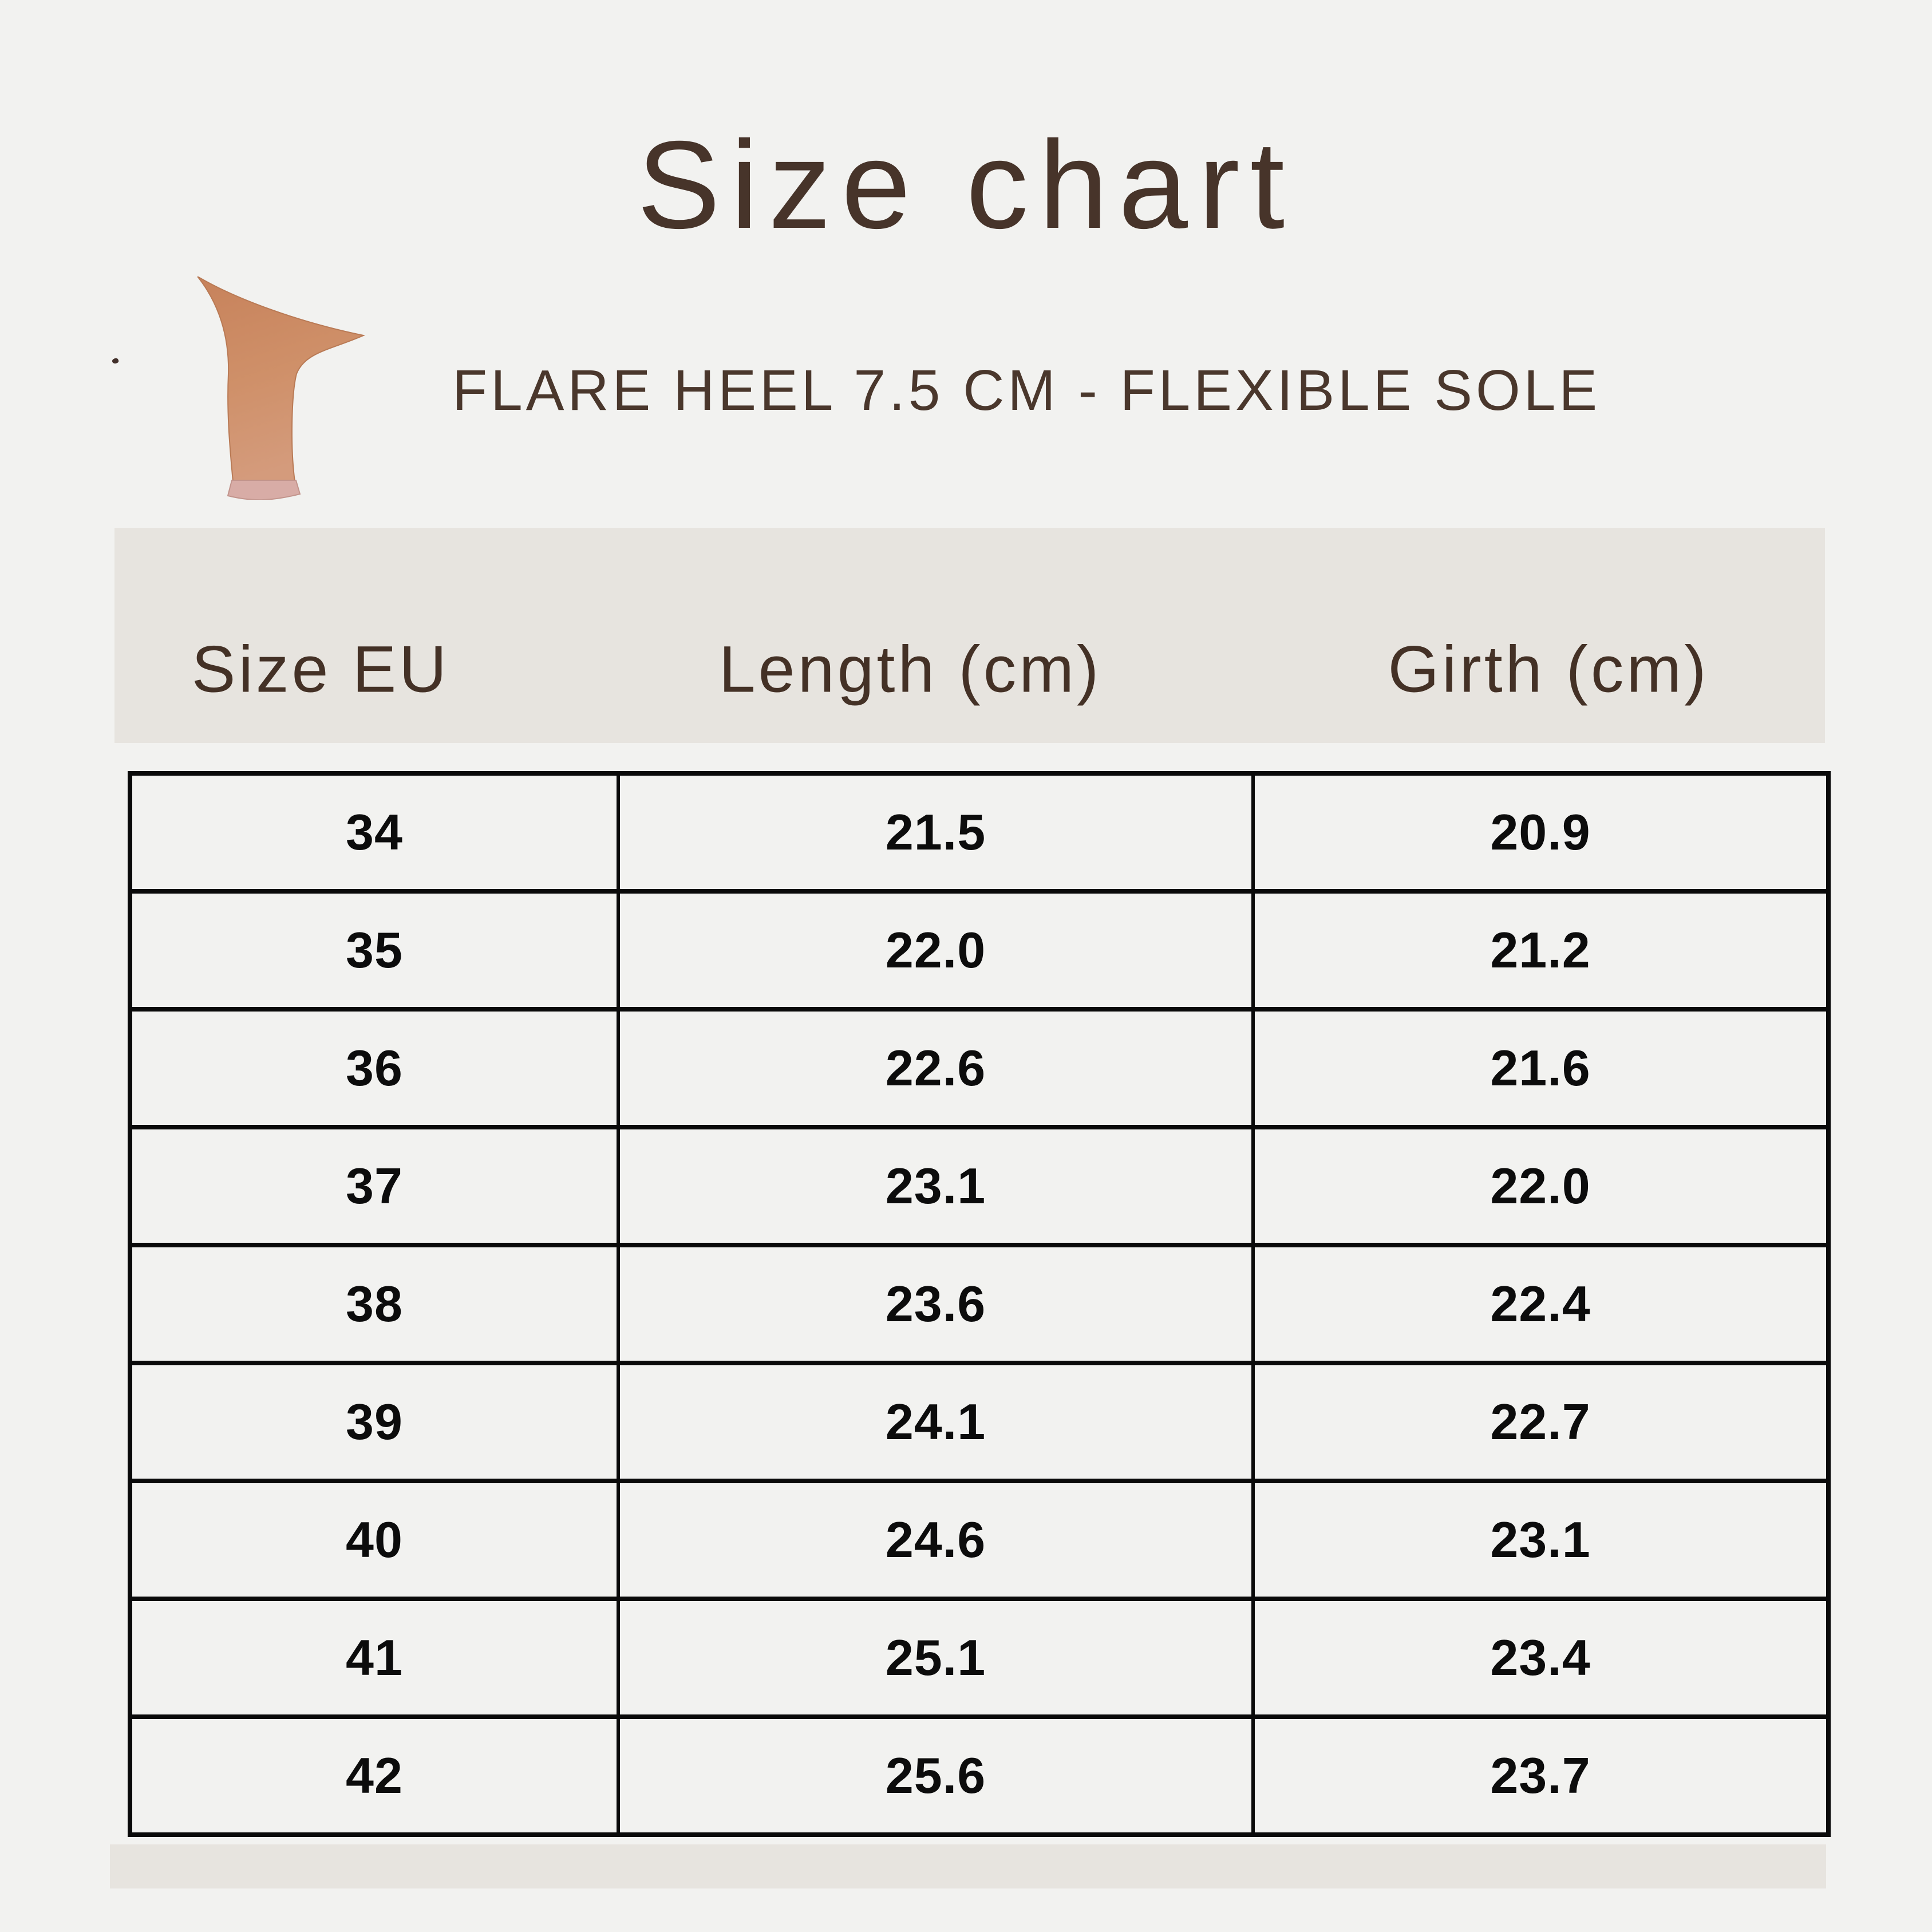  I want to click on cell-size: 38, so click(374, 1304).